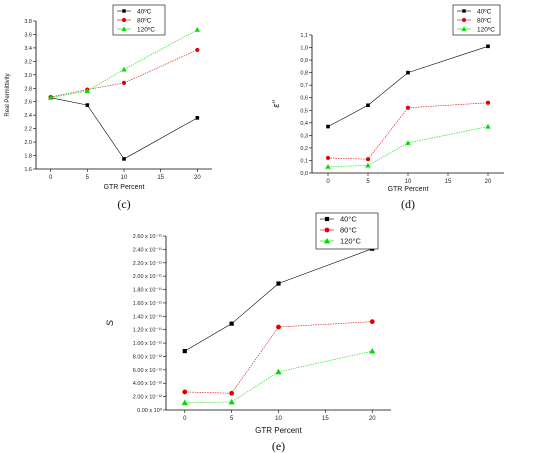 This screenshot has width=550, height=453. I want to click on y-tick-label: 2.00 x 10⁻¹¹, so click(147, 277).